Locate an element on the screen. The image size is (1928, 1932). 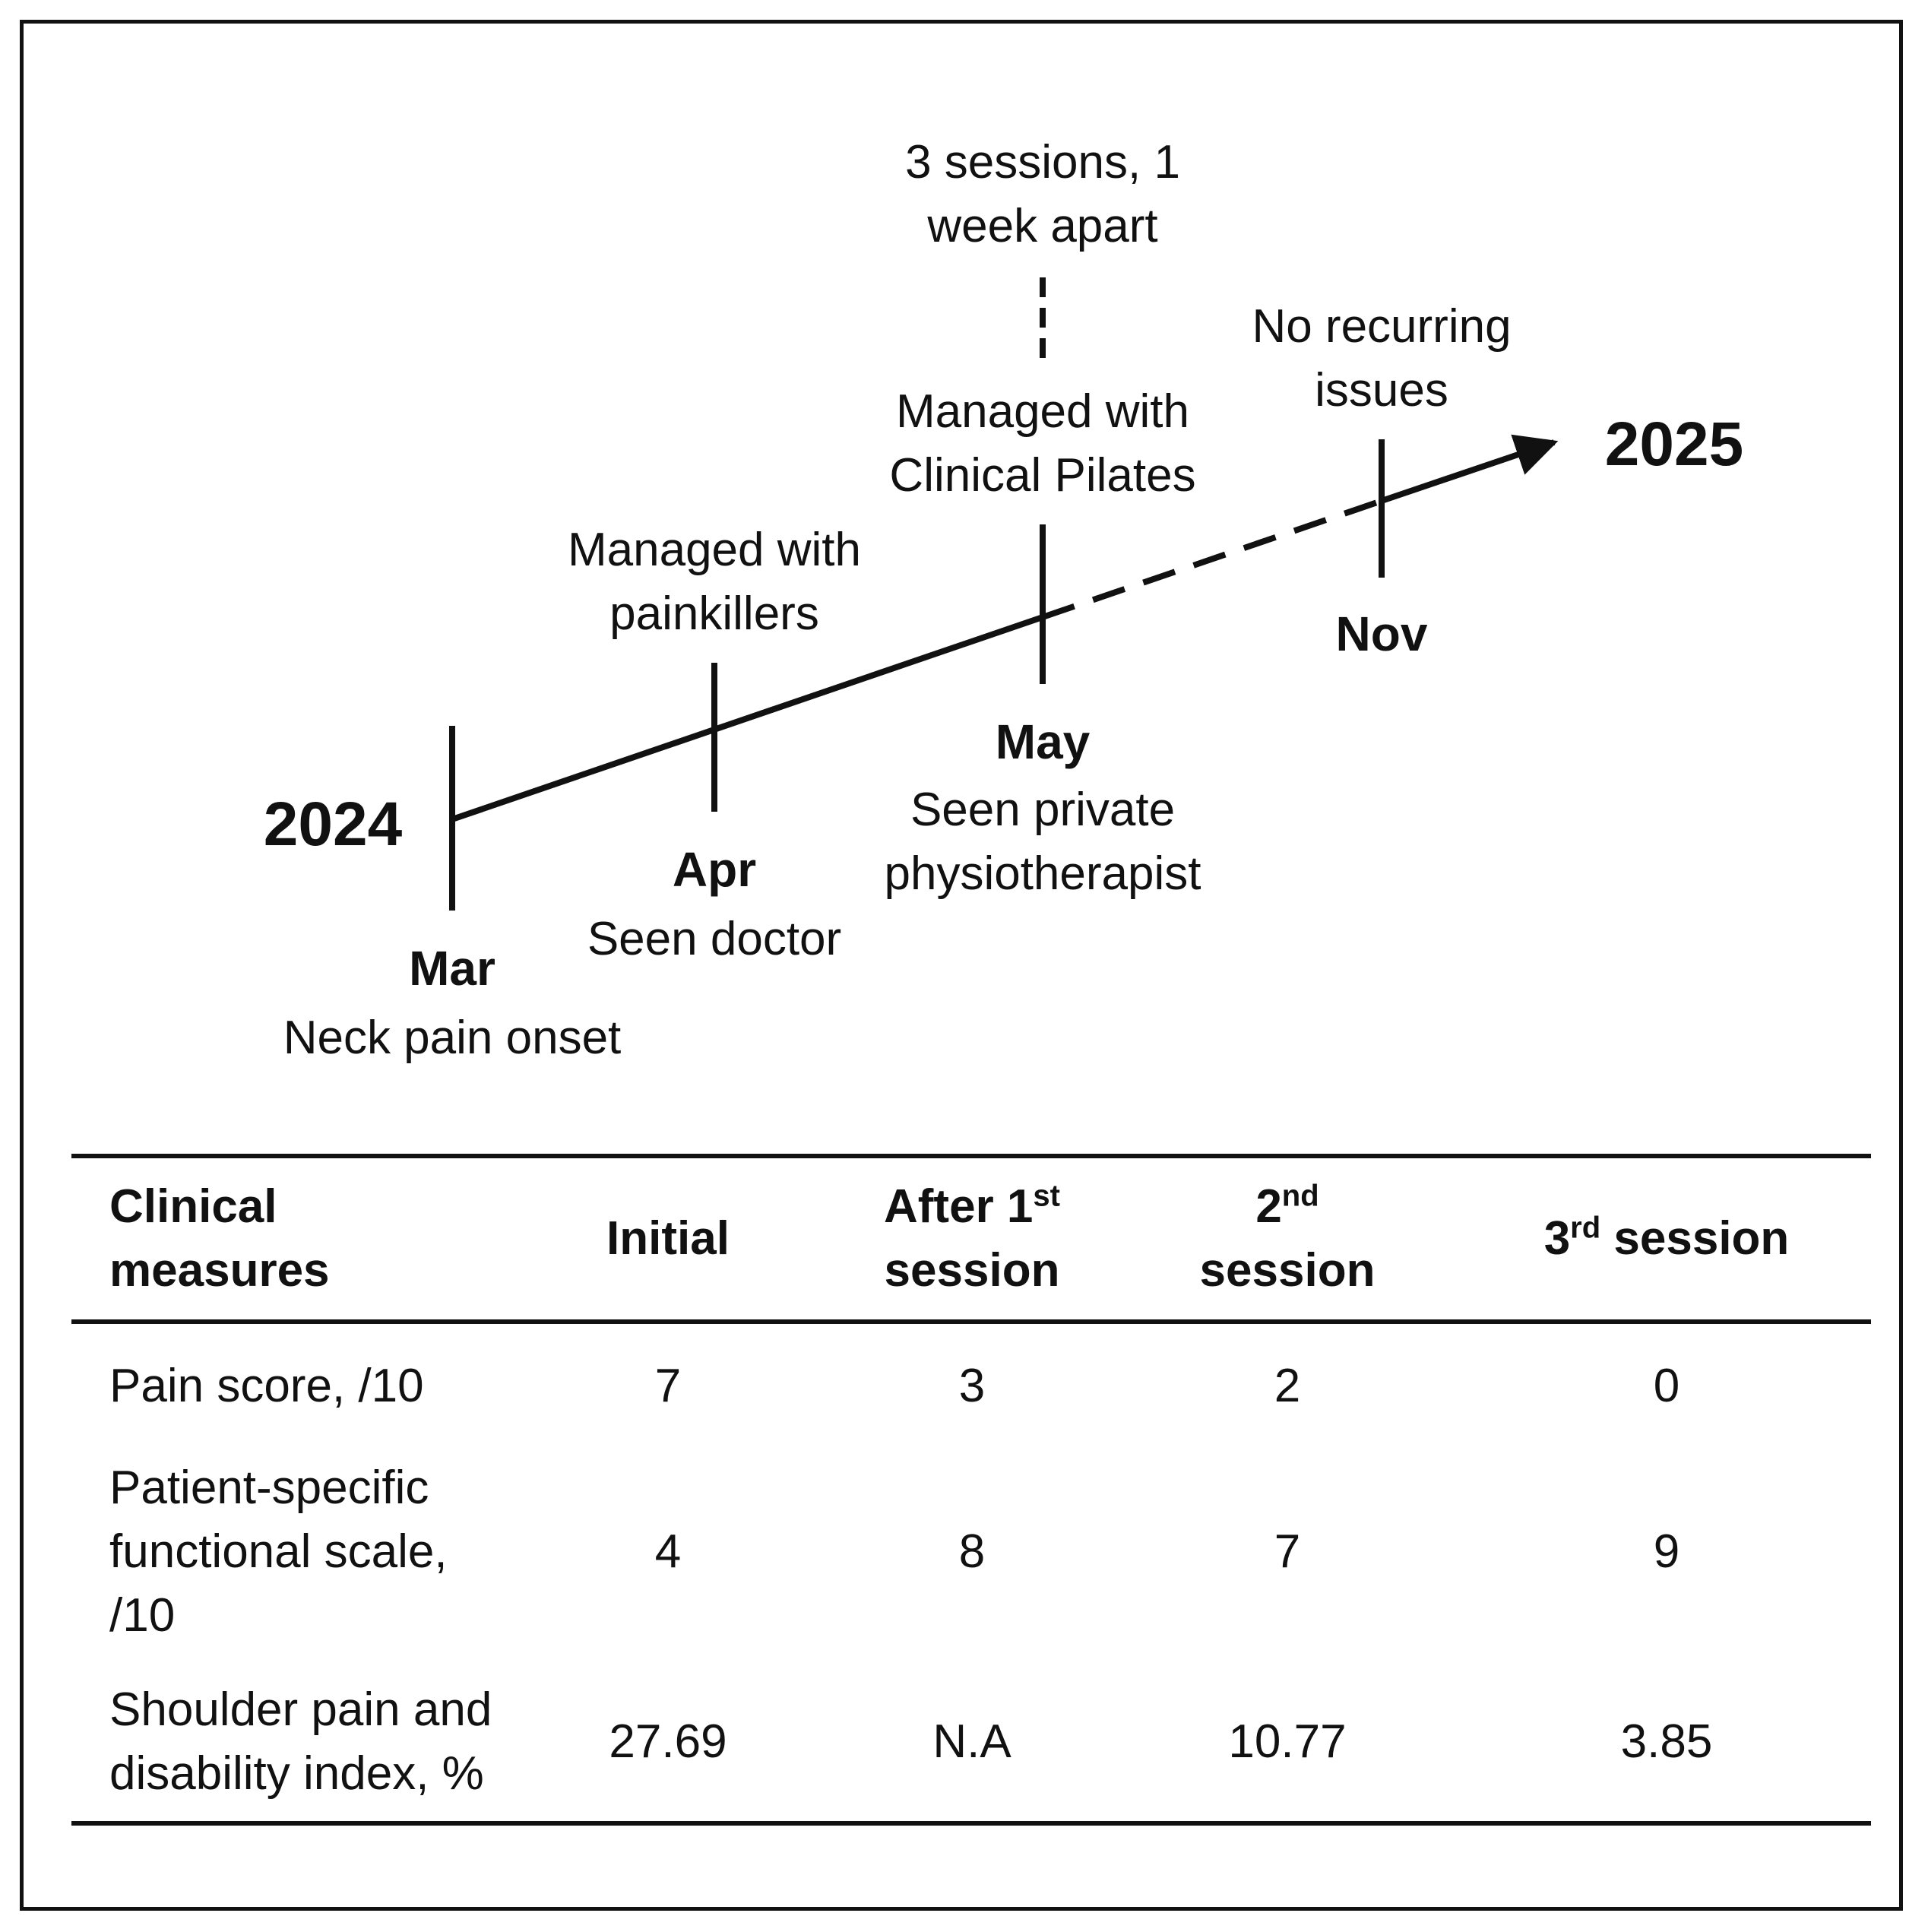
header-2nd-session: 2nd session is located at coordinates (1287, 1238).